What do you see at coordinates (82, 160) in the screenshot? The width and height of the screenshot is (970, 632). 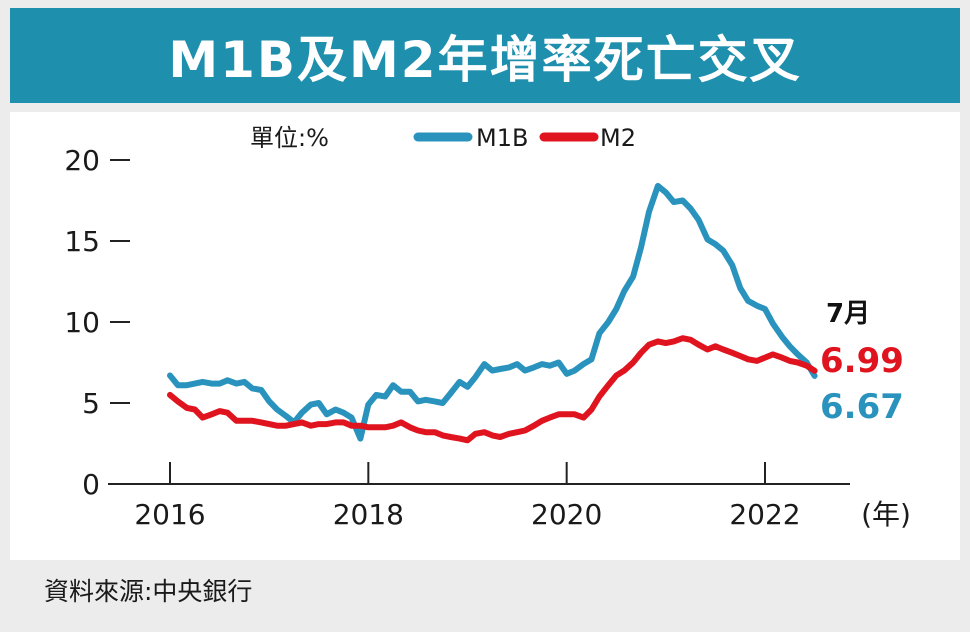 I see `y-tick-label: 20` at bounding box center [82, 160].